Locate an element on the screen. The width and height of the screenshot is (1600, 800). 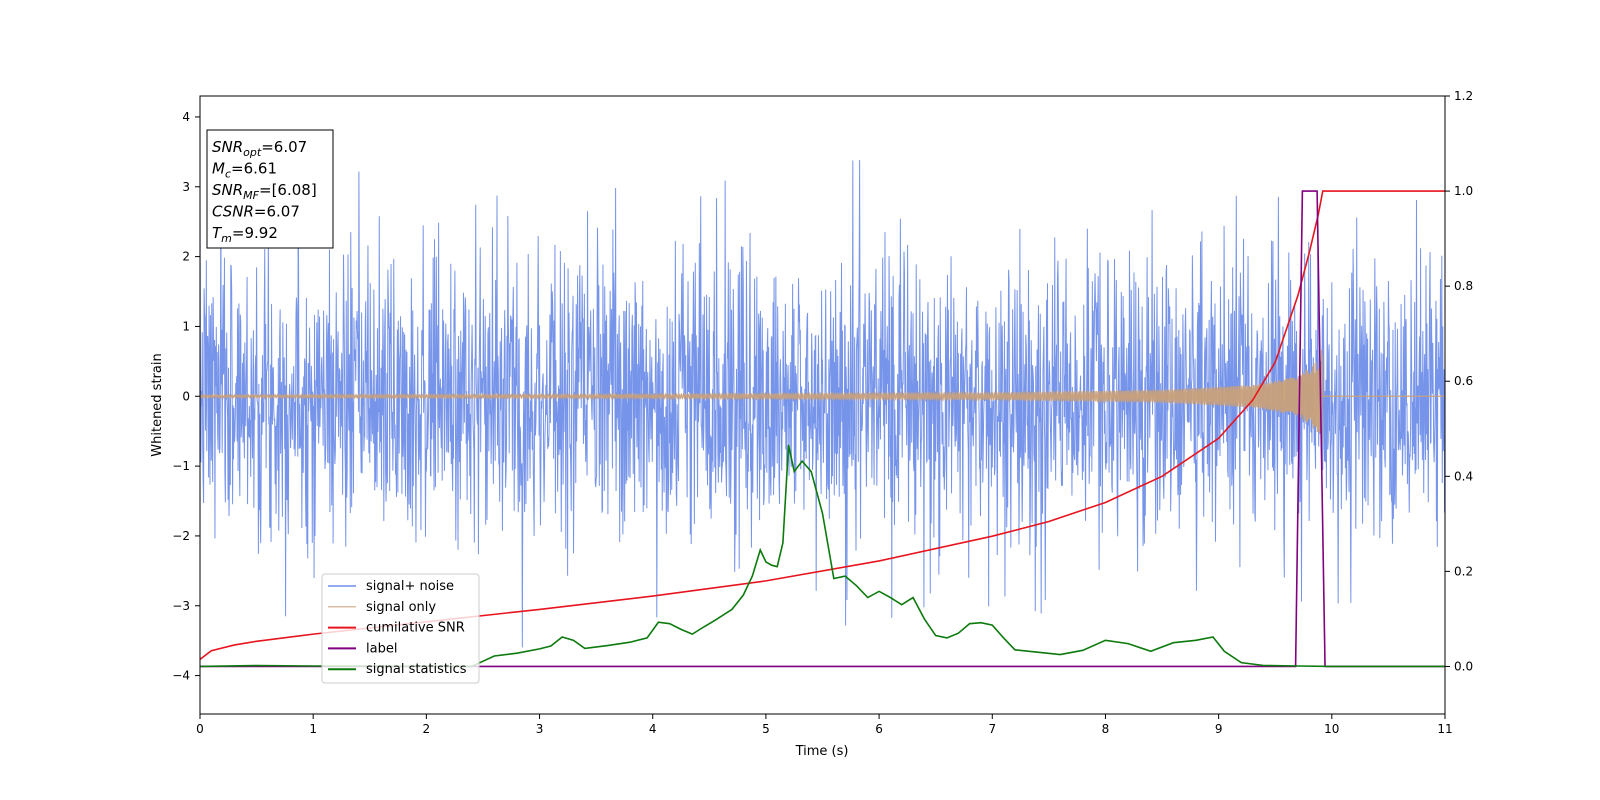
x-tick-label: 7 is located at coordinates (992, 729).